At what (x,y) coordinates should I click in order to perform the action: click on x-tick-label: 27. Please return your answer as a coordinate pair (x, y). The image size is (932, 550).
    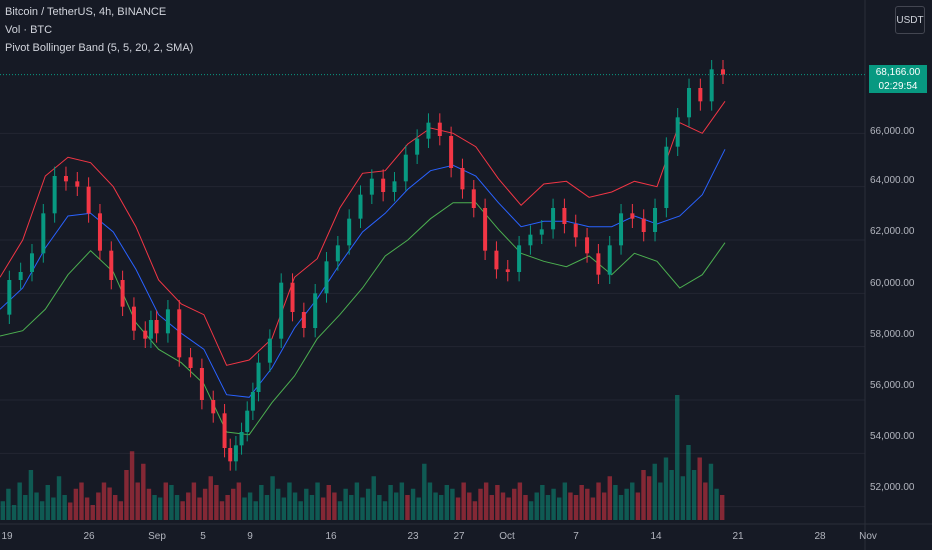
    Looking at the image, I should click on (459, 536).